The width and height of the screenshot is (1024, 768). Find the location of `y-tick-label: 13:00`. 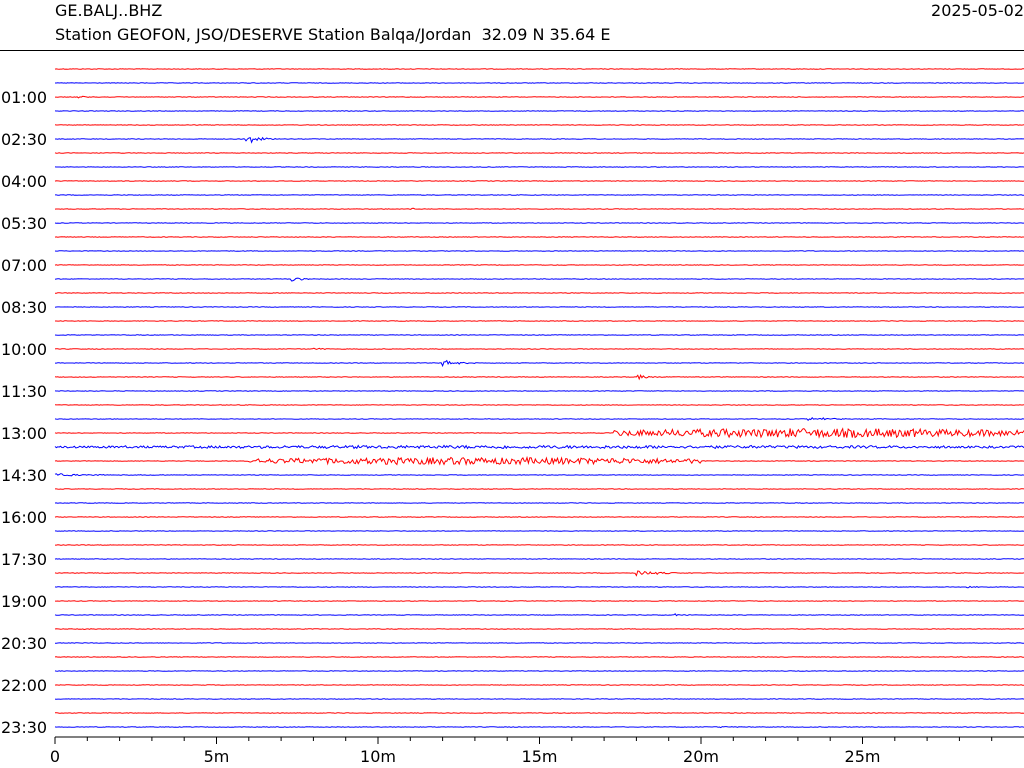

y-tick-label: 13:00 is located at coordinates (24, 433).